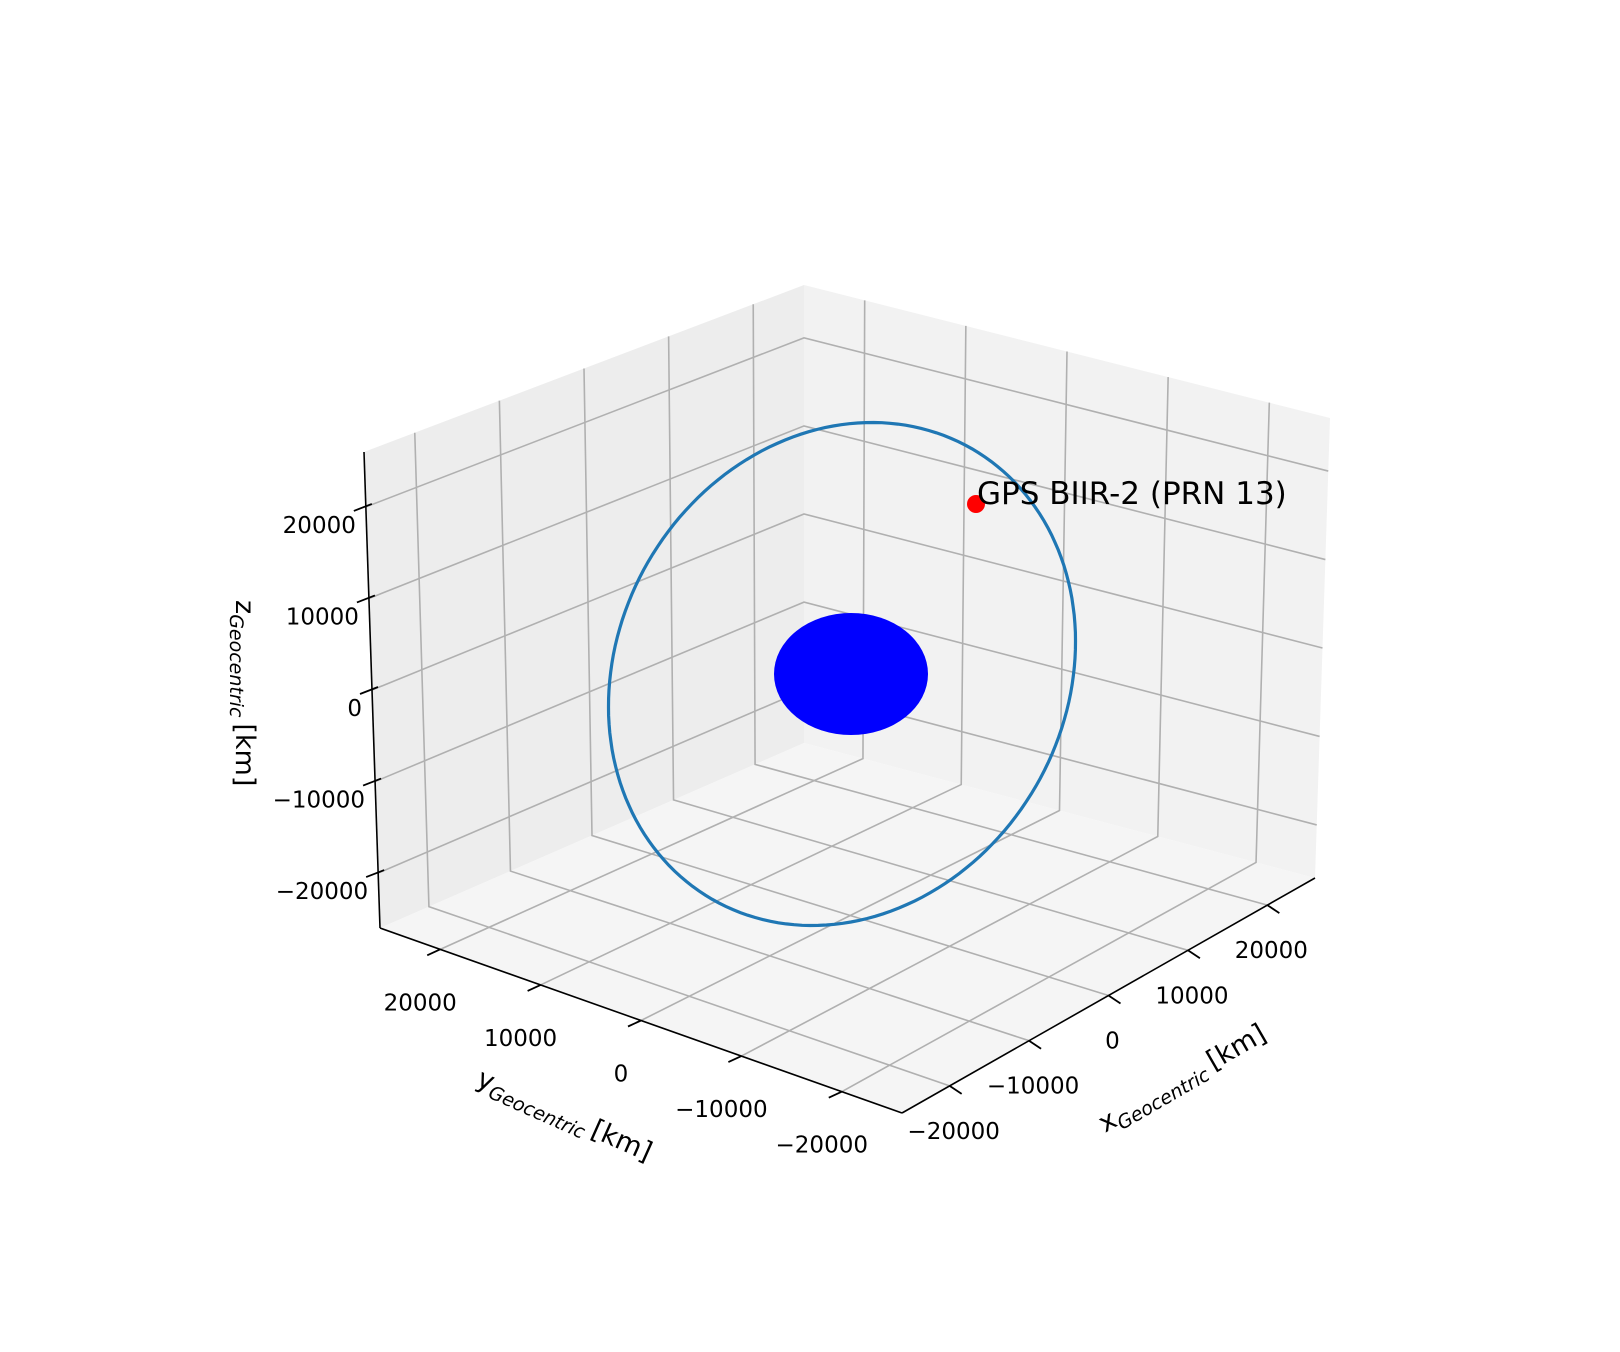 This screenshot has width=1620, height=1352. What do you see at coordinates (319, 526) in the screenshot?
I see `z-tick-label-0: 20000` at bounding box center [319, 526].